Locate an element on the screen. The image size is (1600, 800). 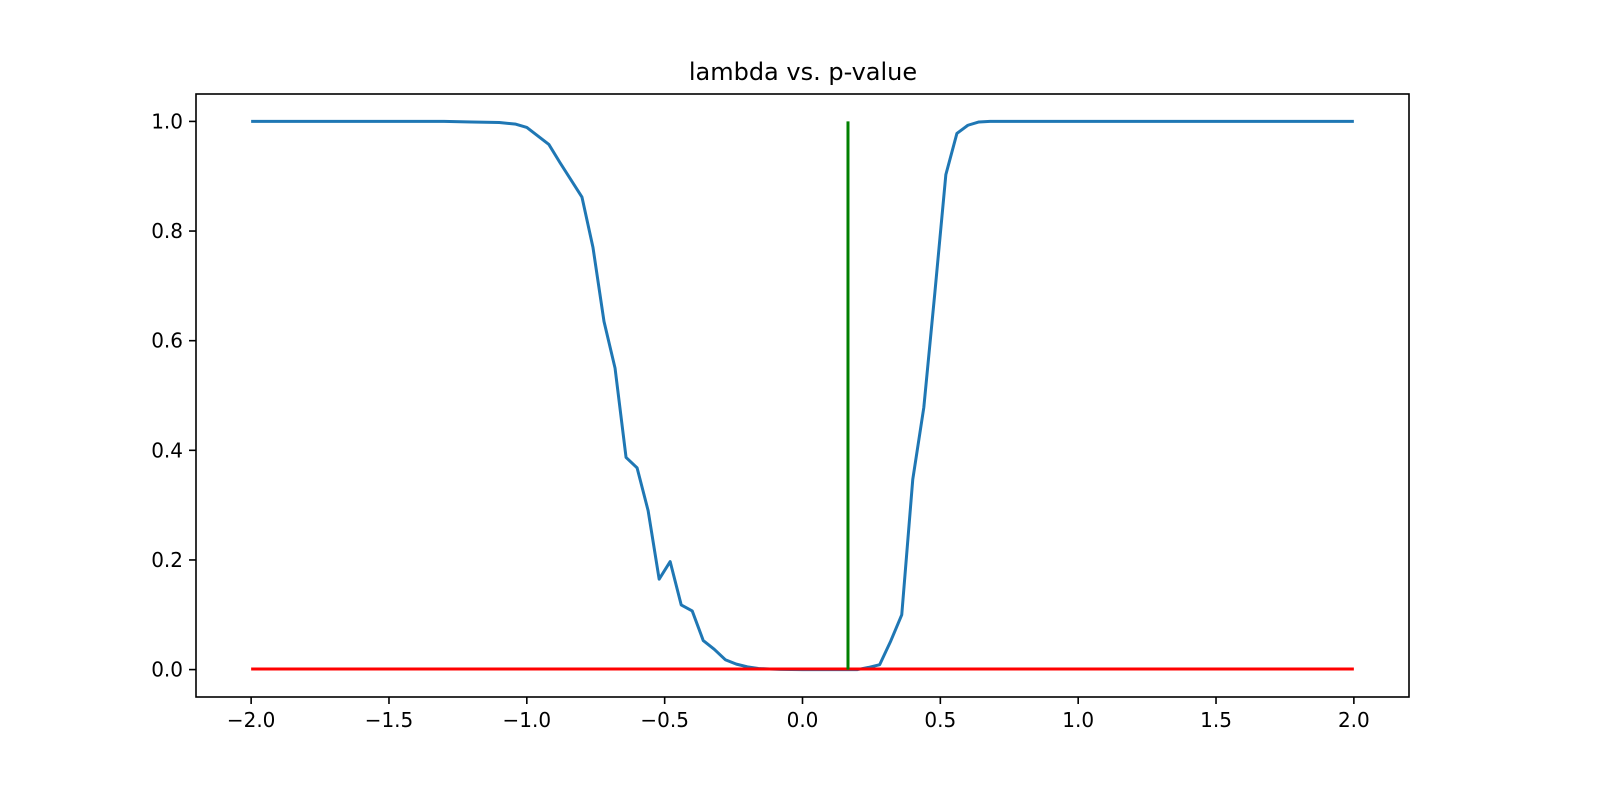
y-tick-label: 0.8 is located at coordinates (167, 231).